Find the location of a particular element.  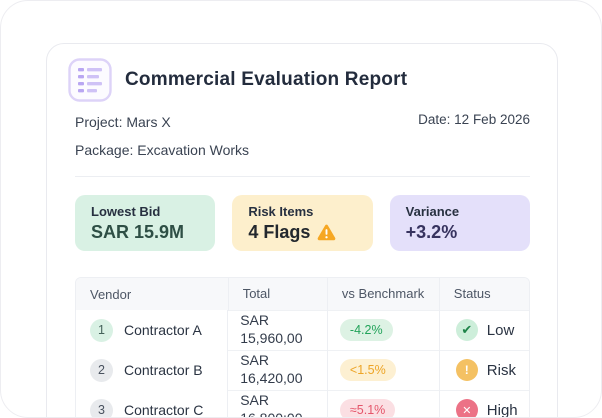

vendor-cell: 1 Contractor A is located at coordinates (152, 330).